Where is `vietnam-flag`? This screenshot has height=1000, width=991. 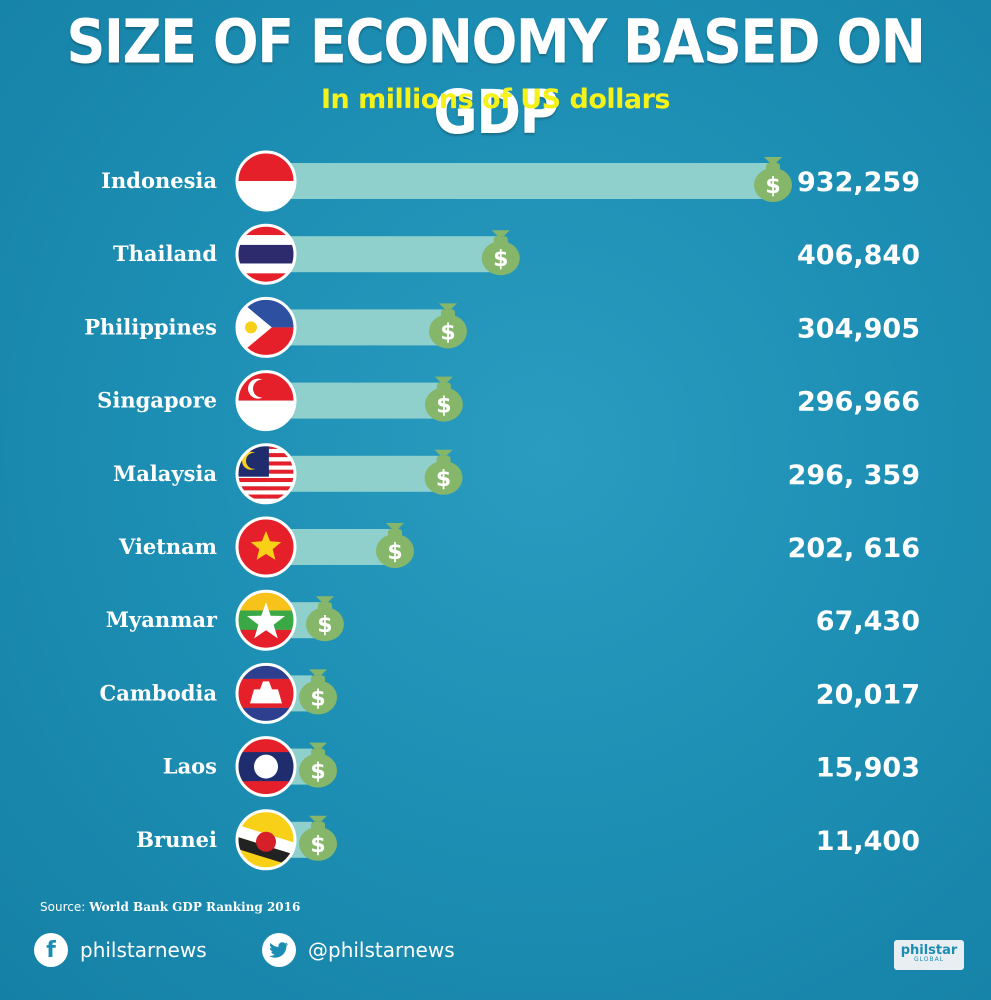 vietnam-flag is located at coordinates (266, 547).